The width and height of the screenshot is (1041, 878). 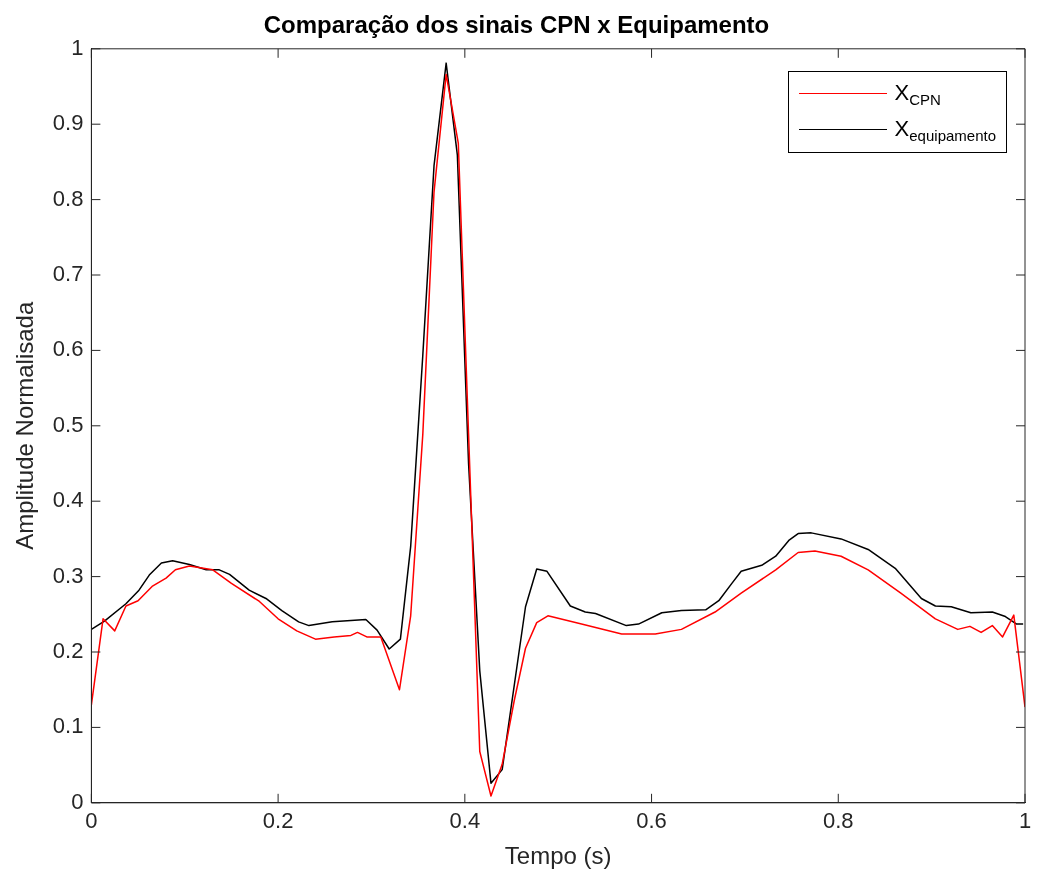 I want to click on y-tick-label: 0.9, so click(x=68, y=123).